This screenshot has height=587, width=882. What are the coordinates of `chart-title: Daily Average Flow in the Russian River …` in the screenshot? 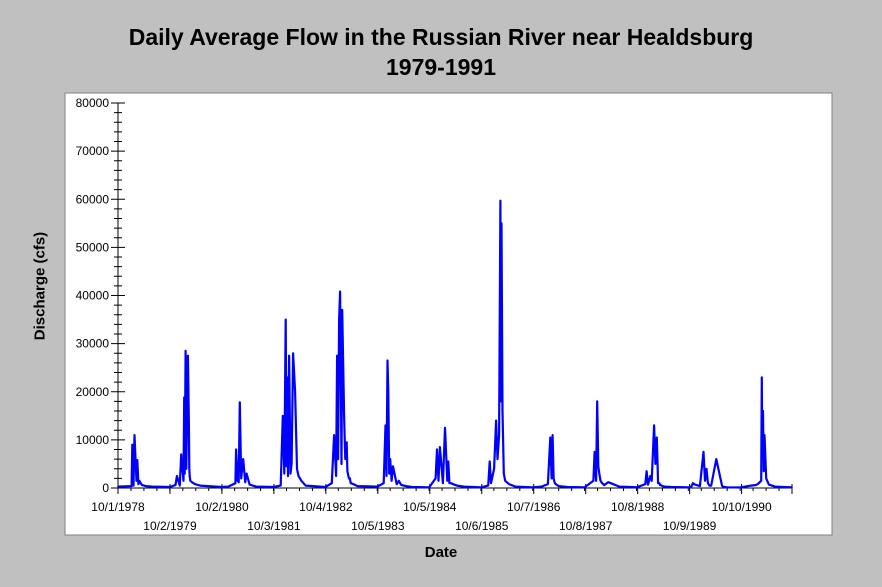 It's located at (441, 52).